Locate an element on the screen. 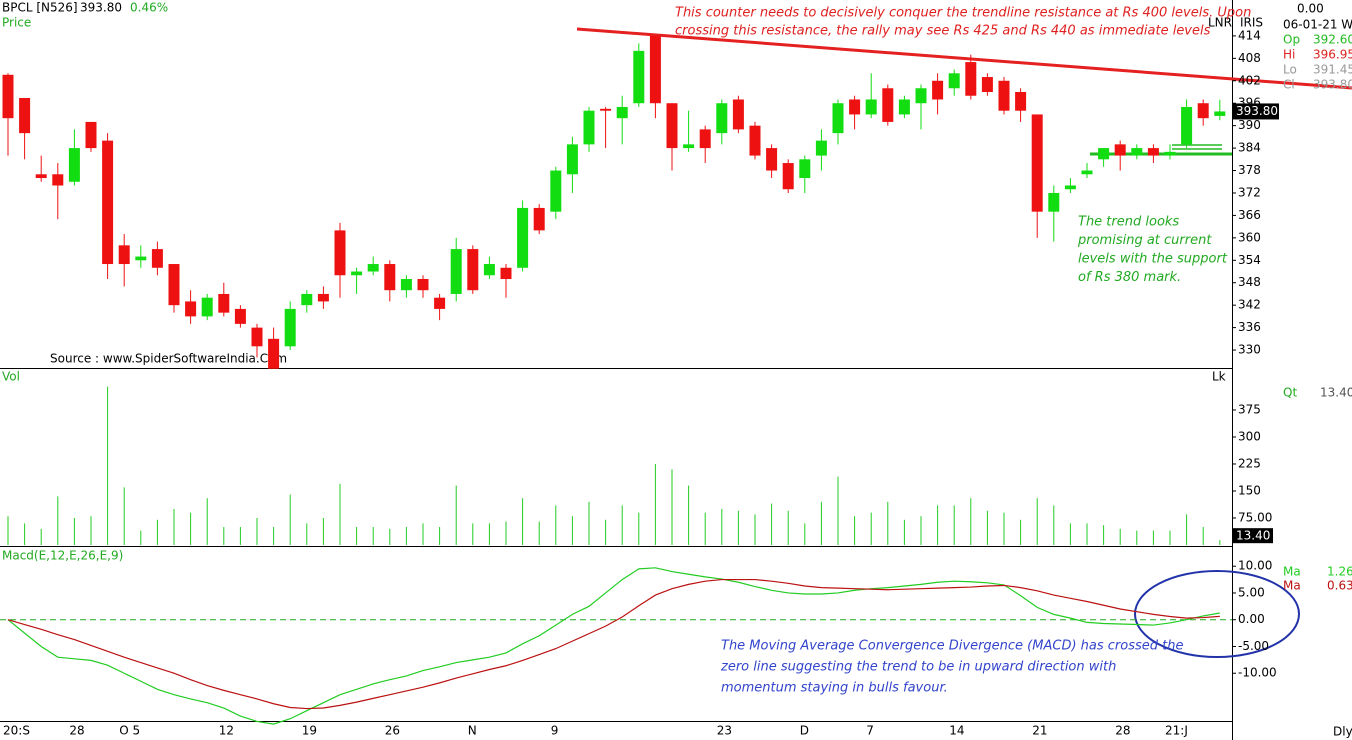  period-label: Dly is located at coordinates (1342, 732).